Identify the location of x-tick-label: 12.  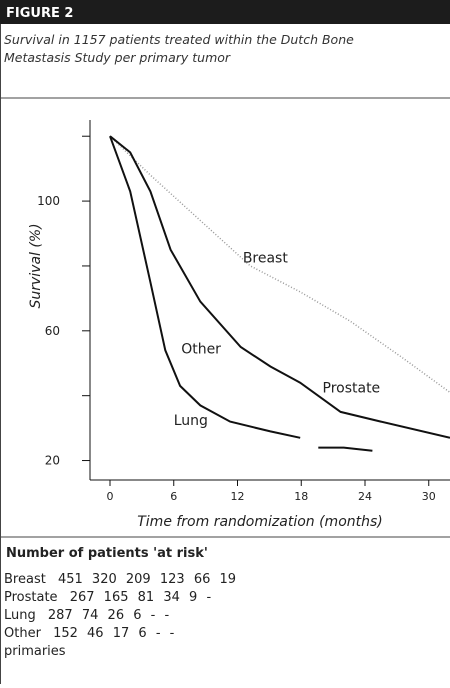
(238, 496).